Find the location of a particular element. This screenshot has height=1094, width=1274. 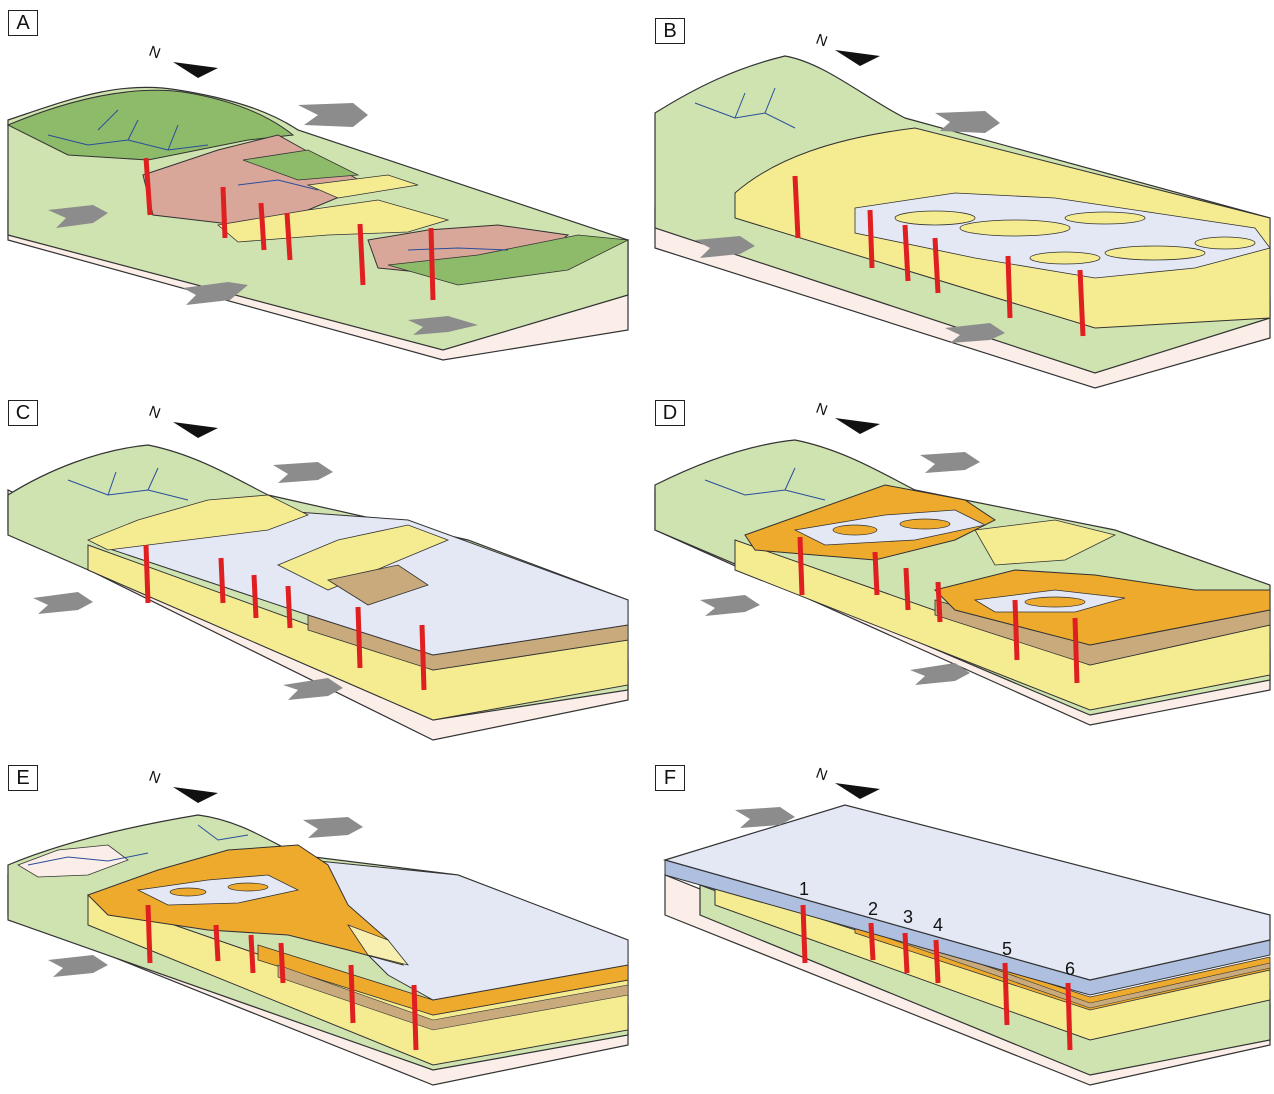

block-diagram-f: 1 2 3 4 5 6 N is located at coordinates (966, 925).